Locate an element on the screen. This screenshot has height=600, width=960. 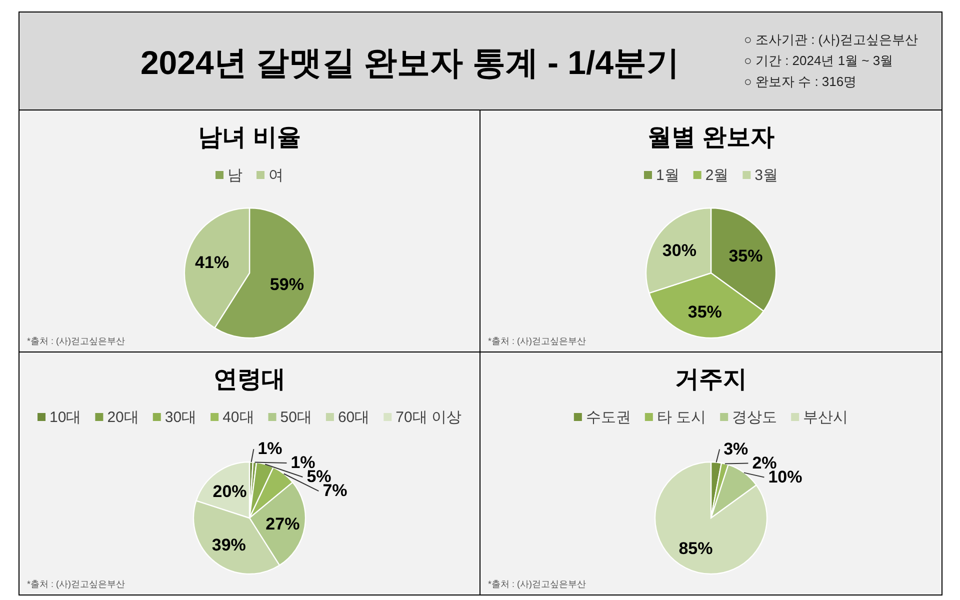
chart-title: 거주지 is located at coordinates (711, 379).